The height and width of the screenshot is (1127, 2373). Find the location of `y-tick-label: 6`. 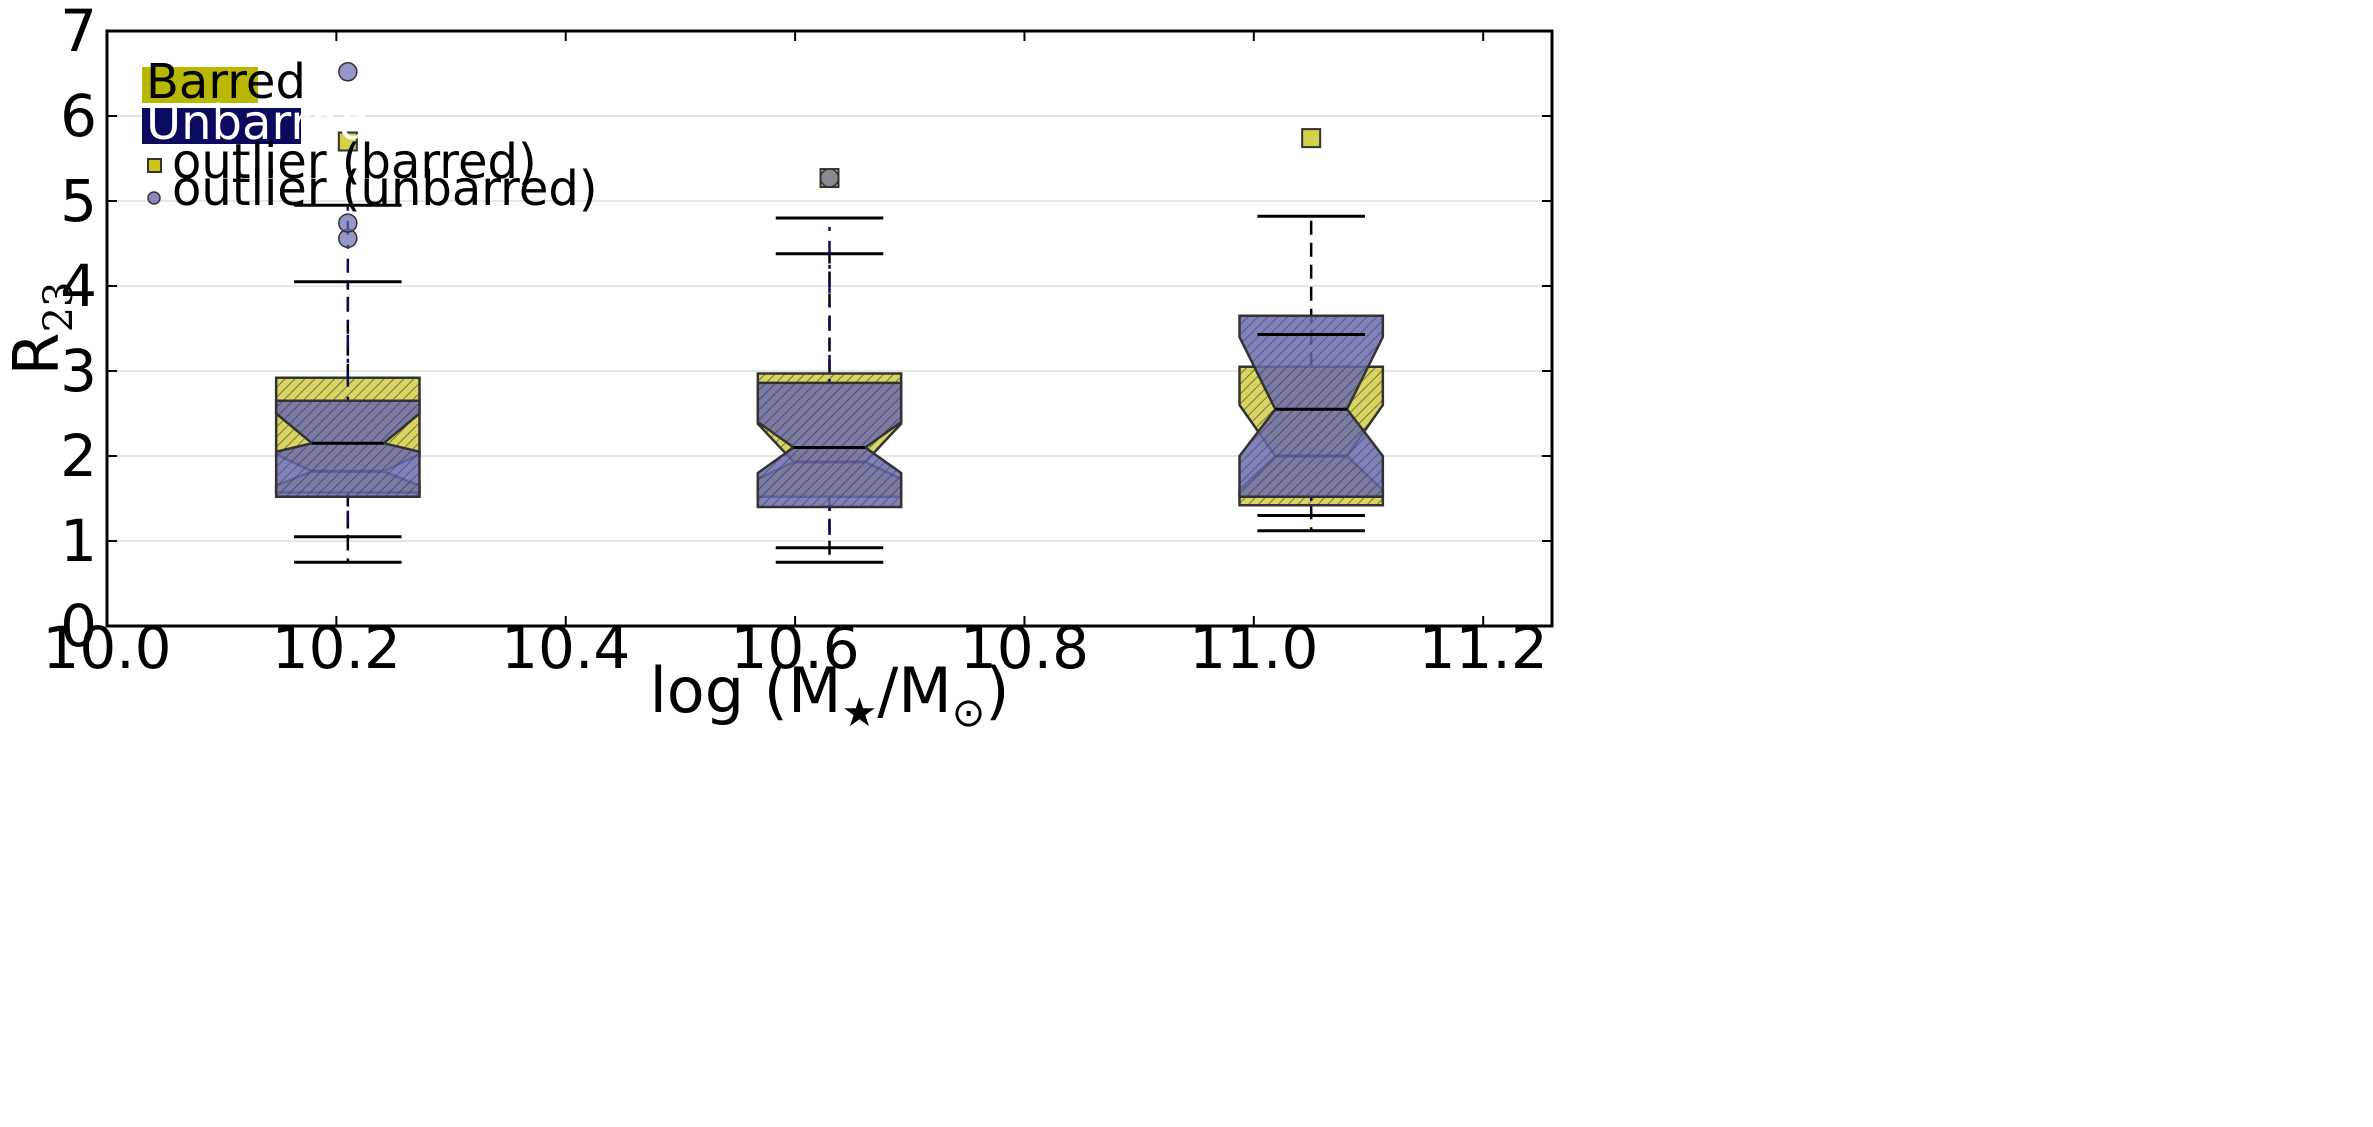

y-tick-label: 6 is located at coordinates (78, 116).